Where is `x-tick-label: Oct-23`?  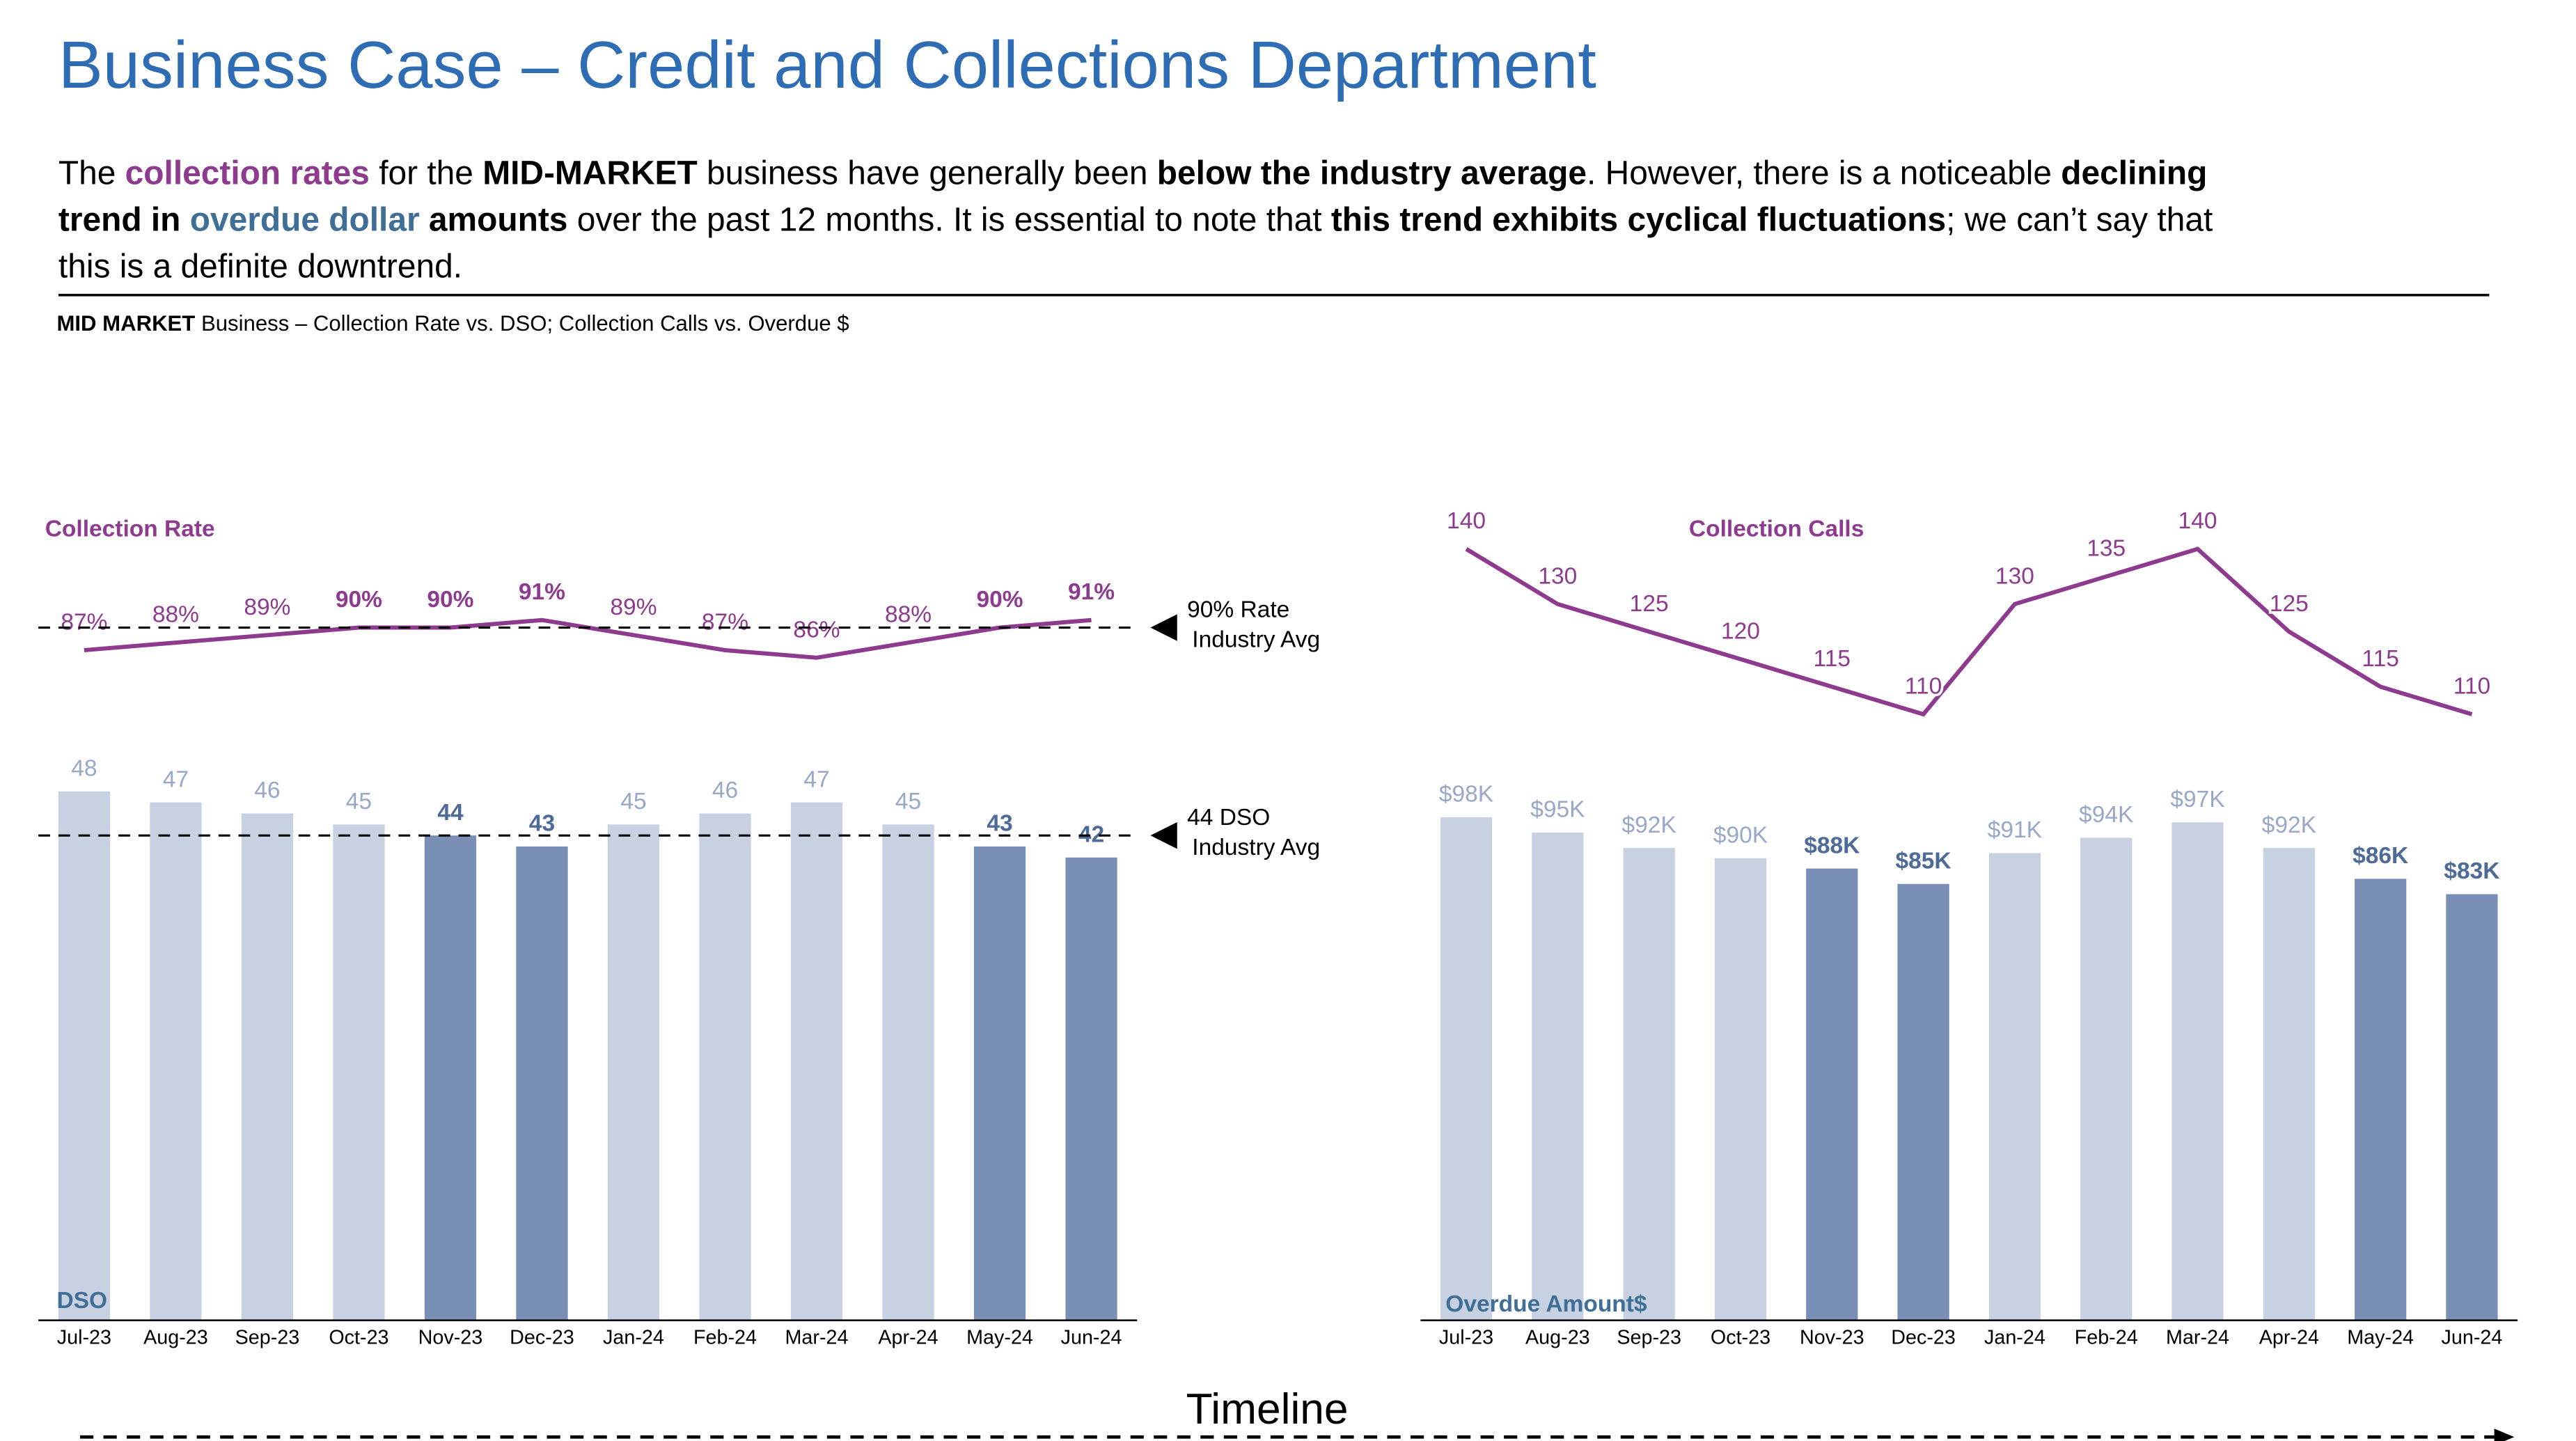
x-tick-label: Oct-23 is located at coordinates (358, 1338).